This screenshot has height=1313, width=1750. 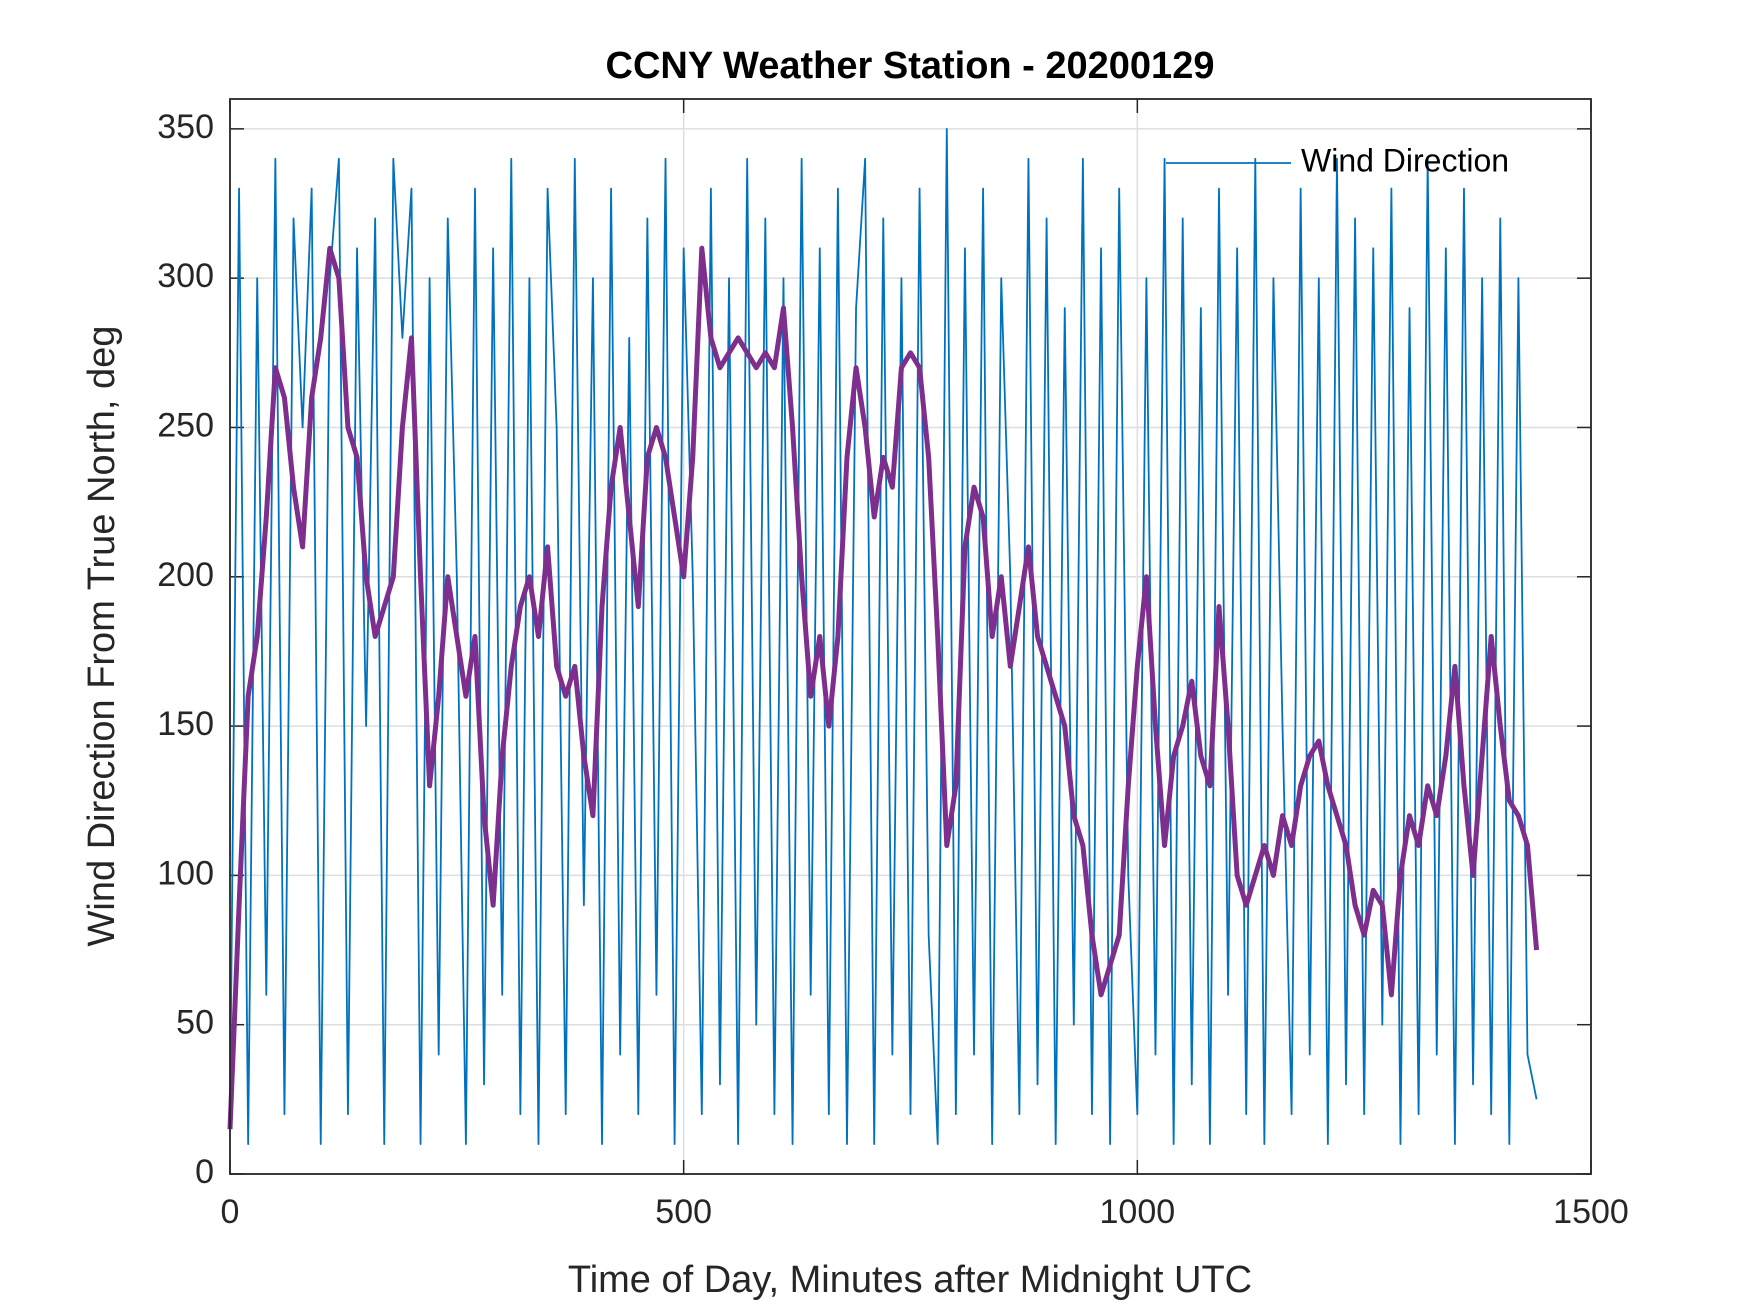 What do you see at coordinates (185, 425) in the screenshot?
I see `y-tick-label: 250` at bounding box center [185, 425].